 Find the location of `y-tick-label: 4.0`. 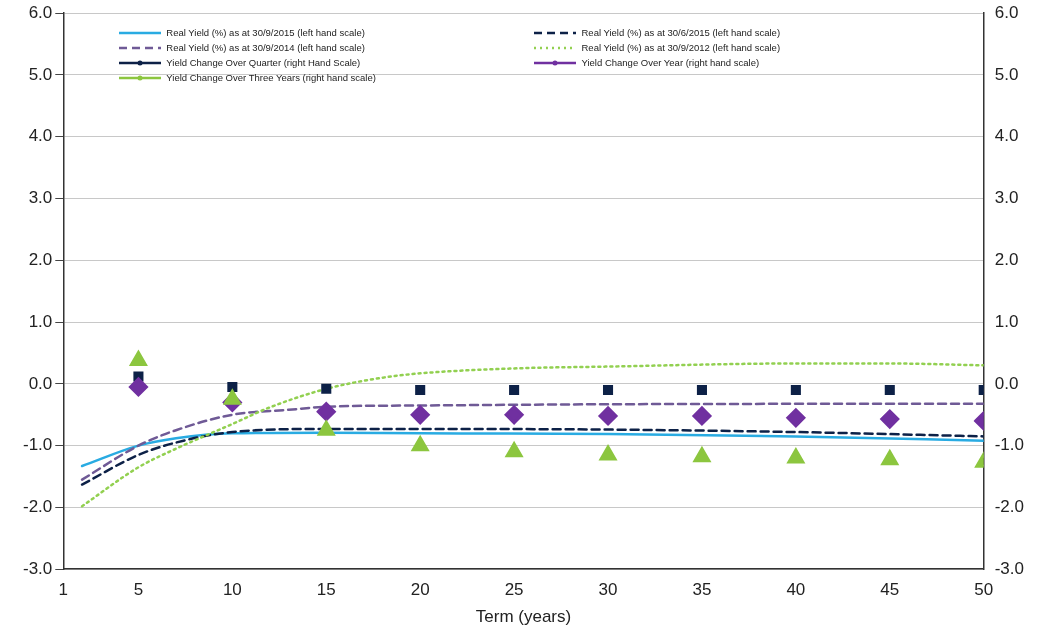

y-tick-label: 4.0 is located at coordinates (40, 136).